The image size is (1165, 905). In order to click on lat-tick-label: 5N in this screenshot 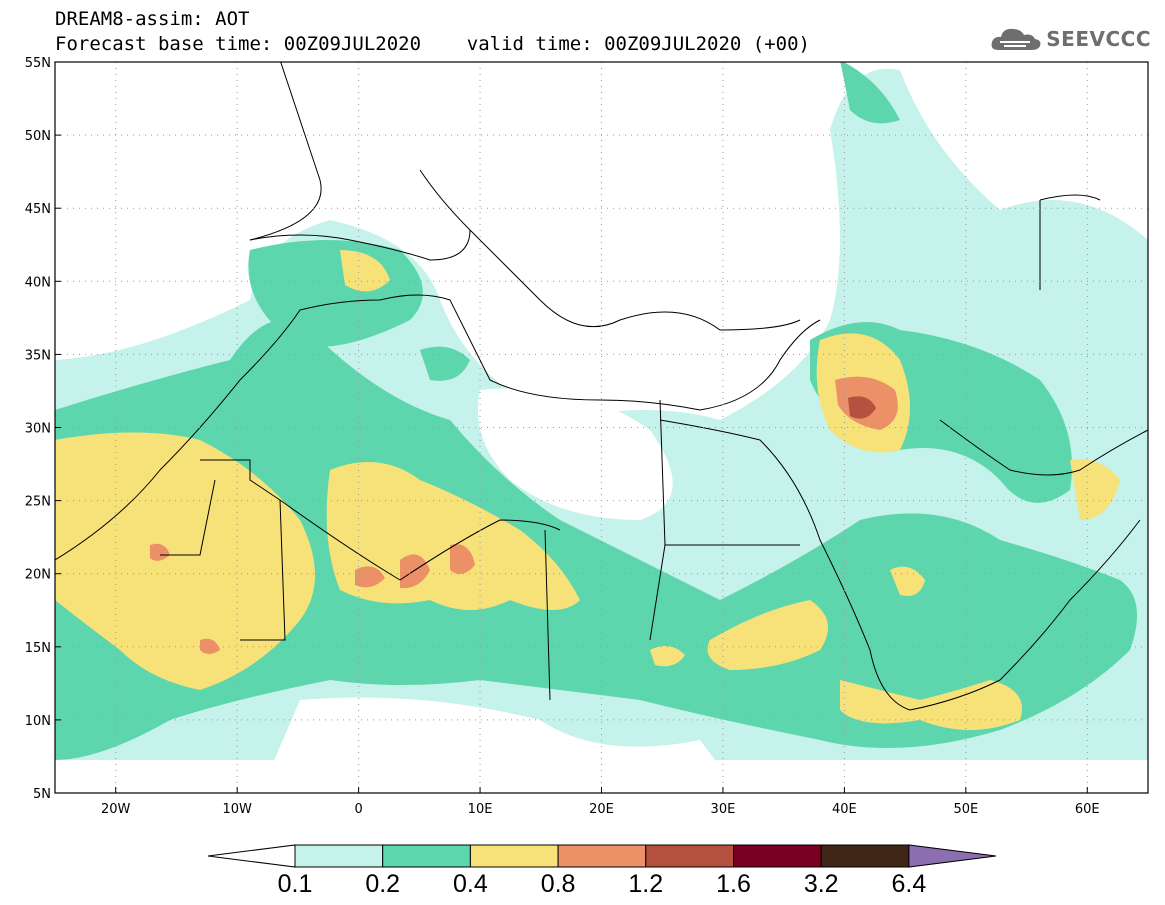, I will do `click(42, 794)`.